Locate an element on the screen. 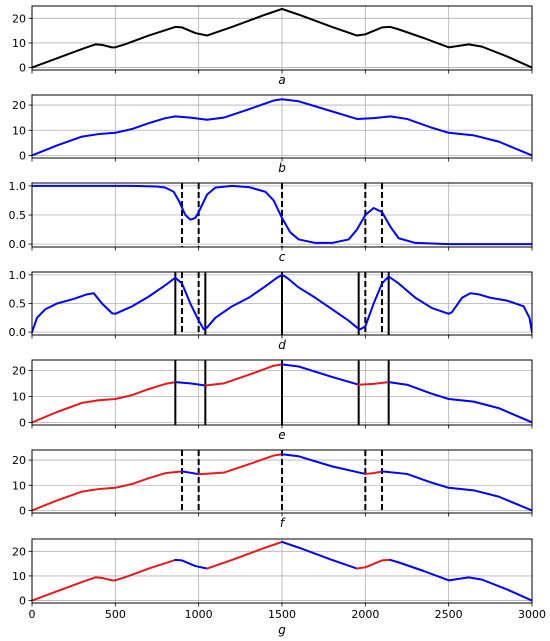 The width and height of the screenshot is (550, 641). panel-a: 0 10 20 a is located at coordinates (272, 46).